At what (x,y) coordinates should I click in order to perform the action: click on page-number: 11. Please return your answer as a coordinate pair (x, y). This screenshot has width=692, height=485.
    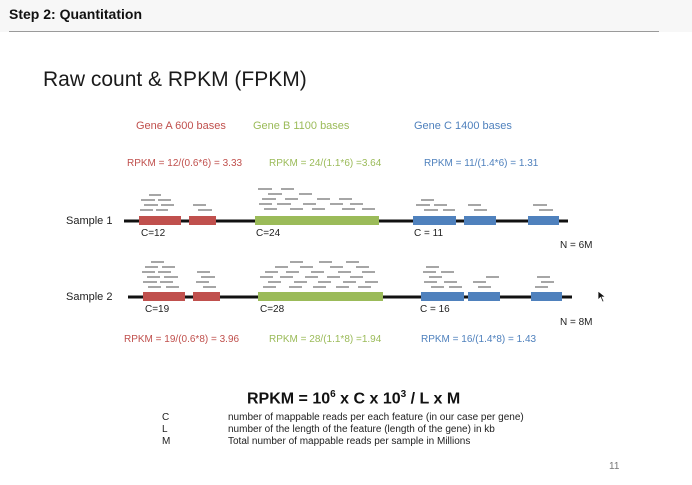
    Looking at the image, I should click on (614, 466).